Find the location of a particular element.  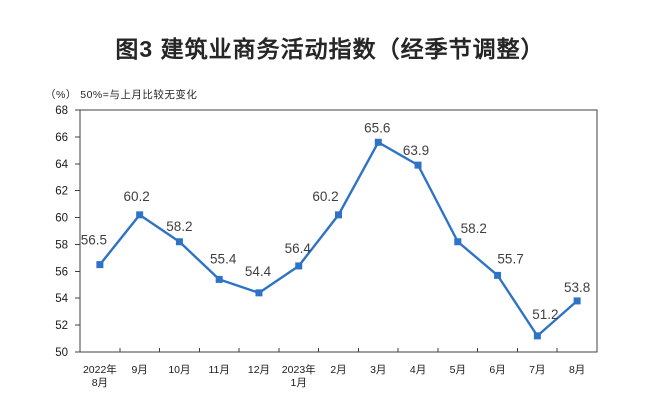

y-axis-label: 58 is located at coordinates (61, 245).